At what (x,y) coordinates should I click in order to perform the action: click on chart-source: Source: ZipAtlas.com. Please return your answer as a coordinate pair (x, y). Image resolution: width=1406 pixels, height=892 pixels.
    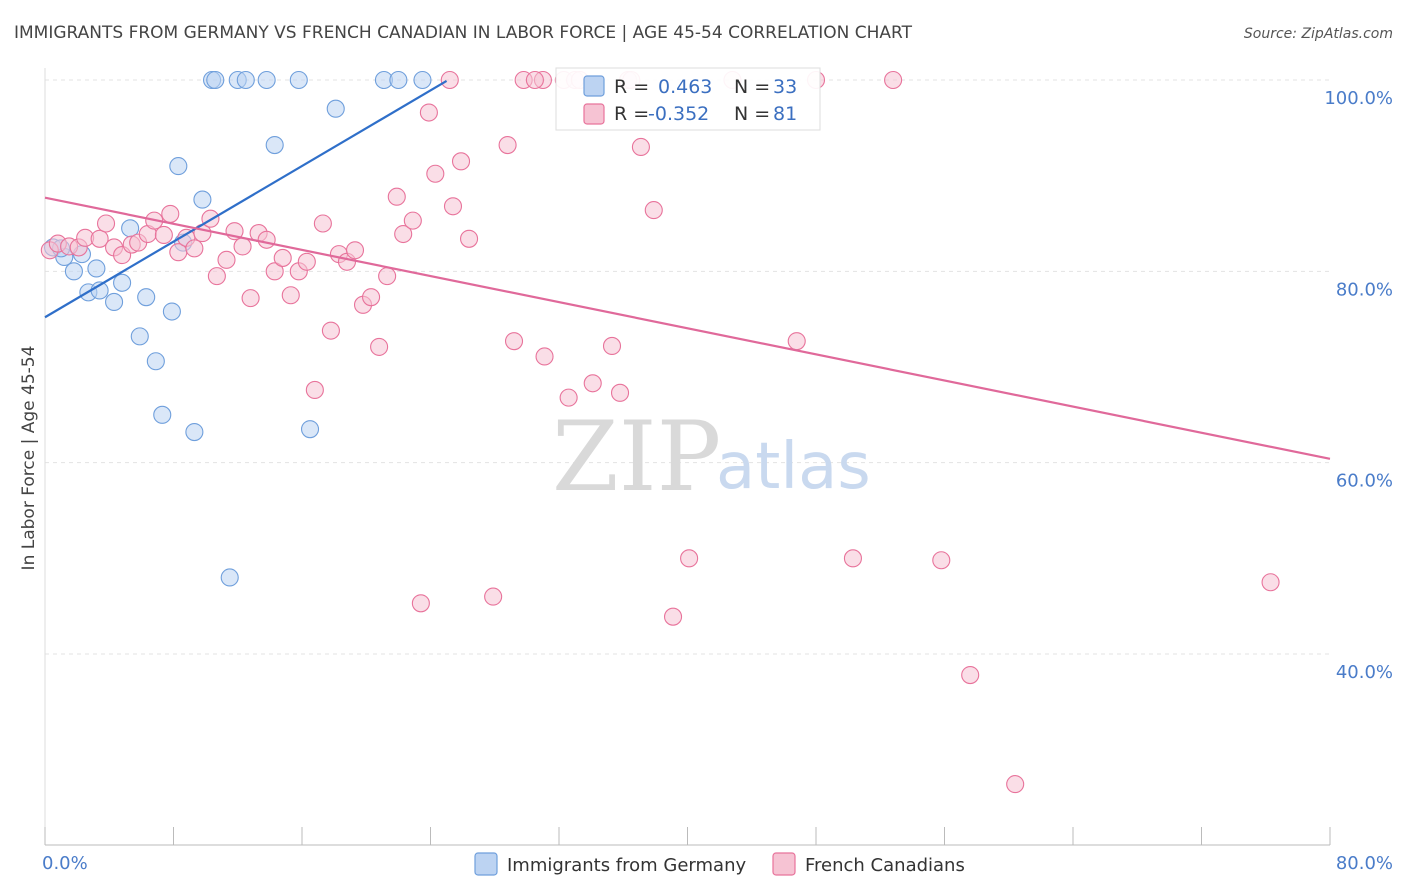
    Looking at the image, I should click on (1318, 34).